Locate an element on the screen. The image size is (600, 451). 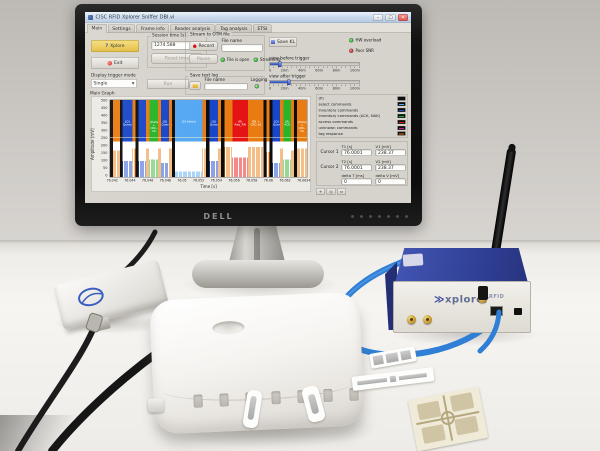
legend-label: access commands is located at coordinates (336, 122).